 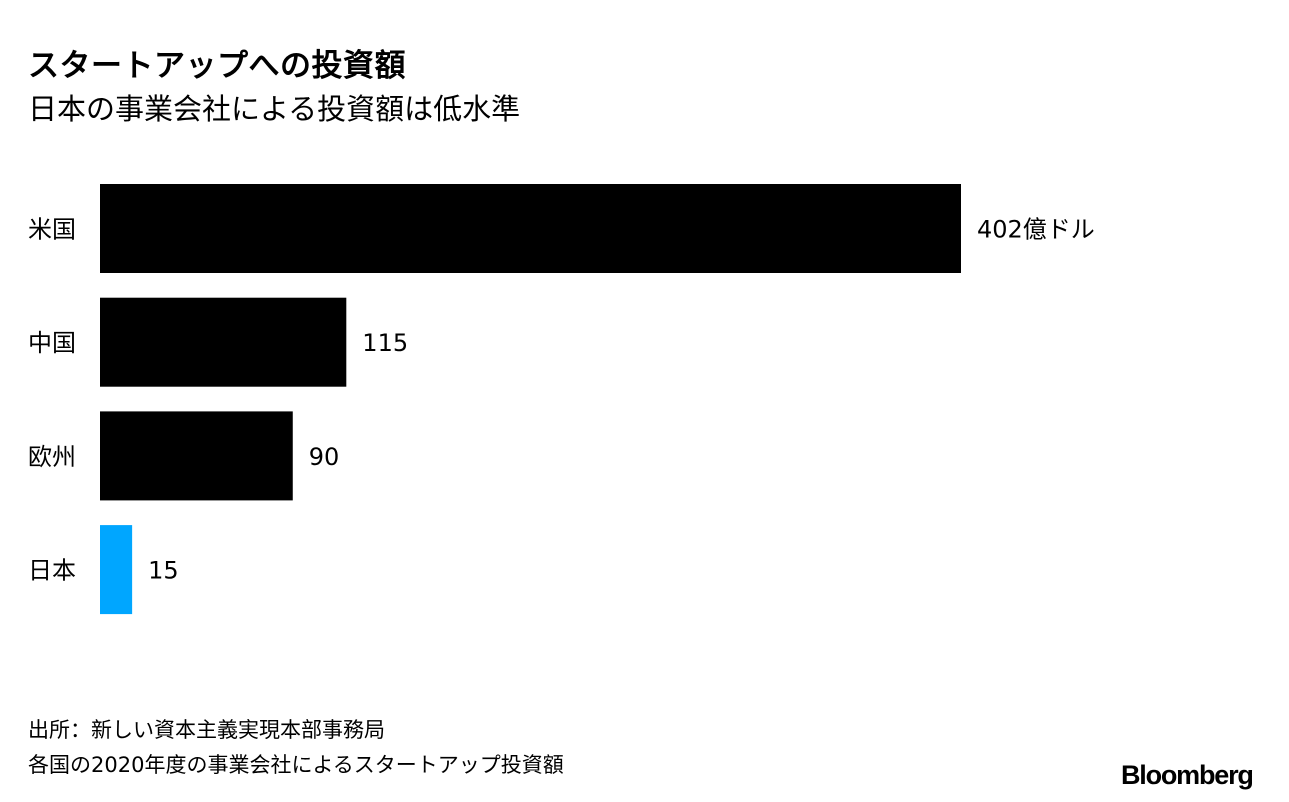 I want to click on value-label: 402億ドル, so click(x=1036, y=230).